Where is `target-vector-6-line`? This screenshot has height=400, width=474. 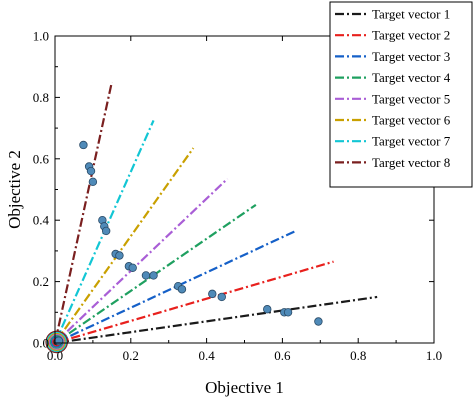 target-vector-6-line is located at coordinates (124, 245).